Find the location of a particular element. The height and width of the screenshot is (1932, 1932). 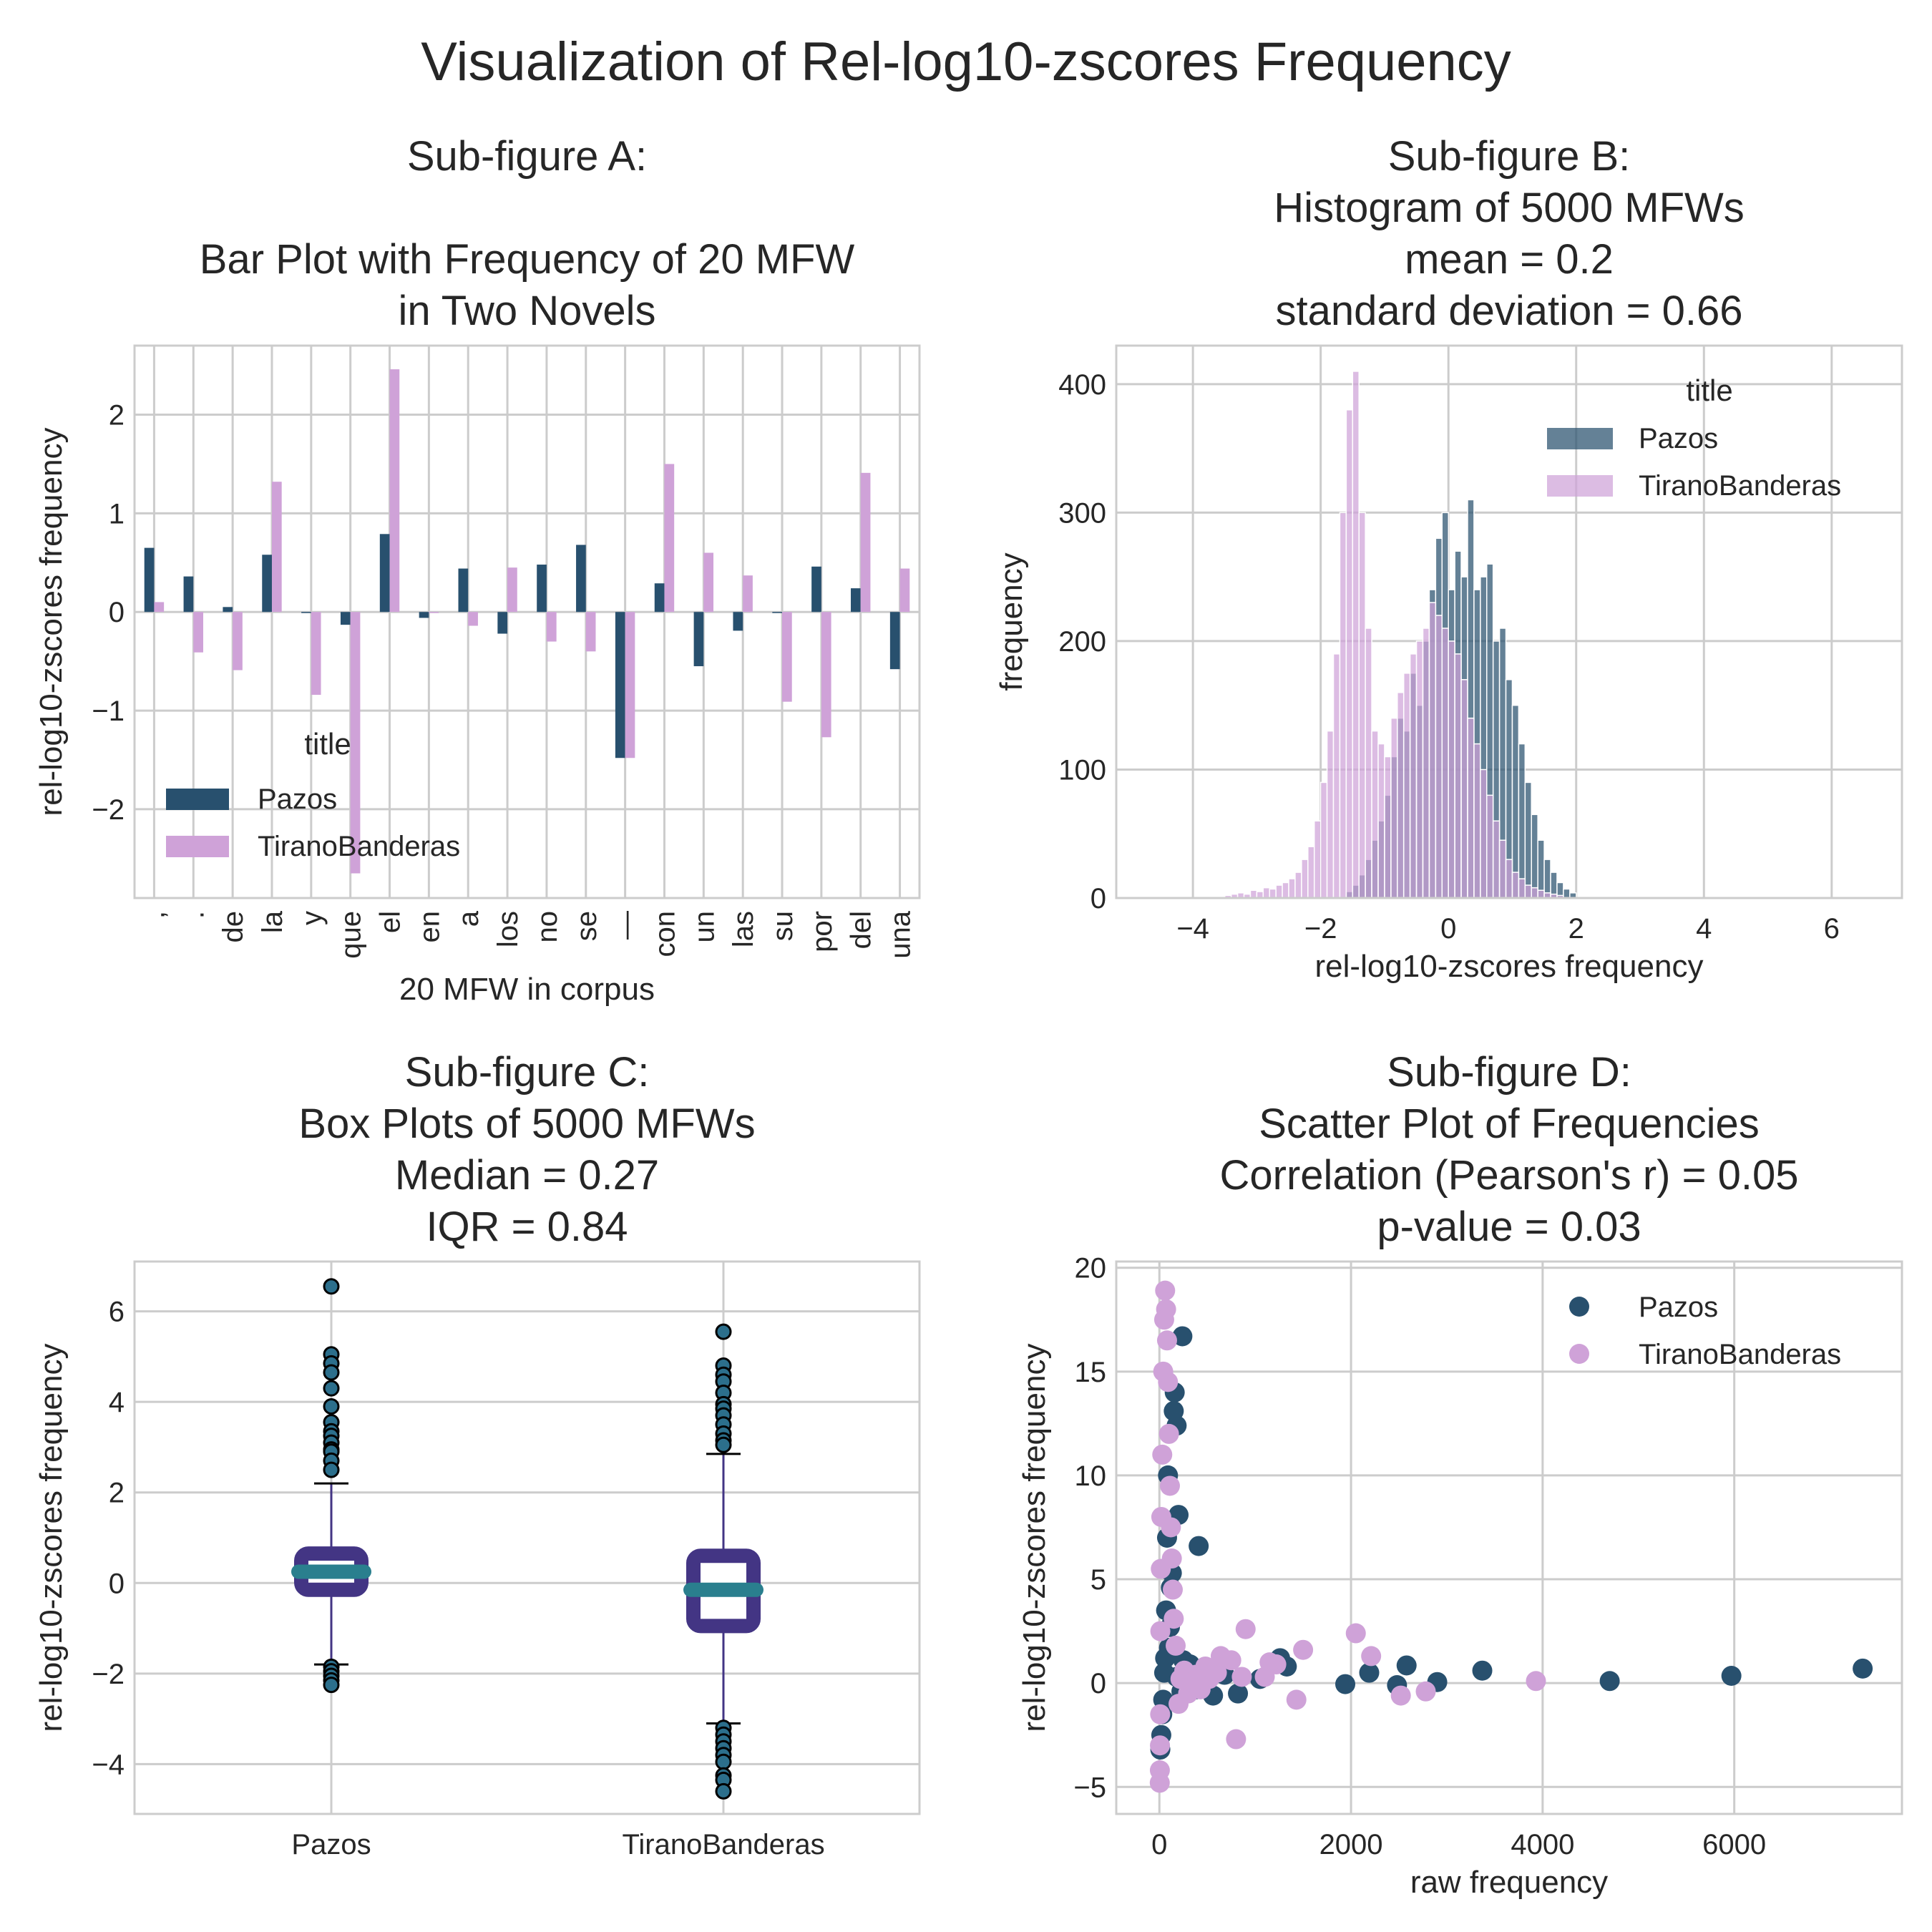

subfigure-d-title-line-2: Scatter Plot of Frequencies is located at coordinates (1509, 1124).